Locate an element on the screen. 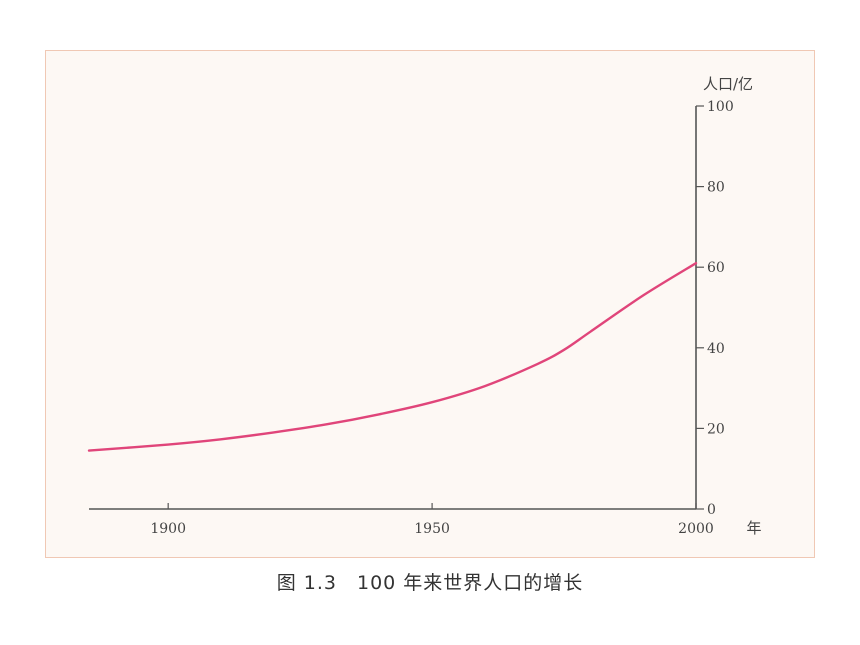 The height and width of the screenshot is (645, 860). x-tick-label-1950: 1950 is located at coordinates (432, 529).